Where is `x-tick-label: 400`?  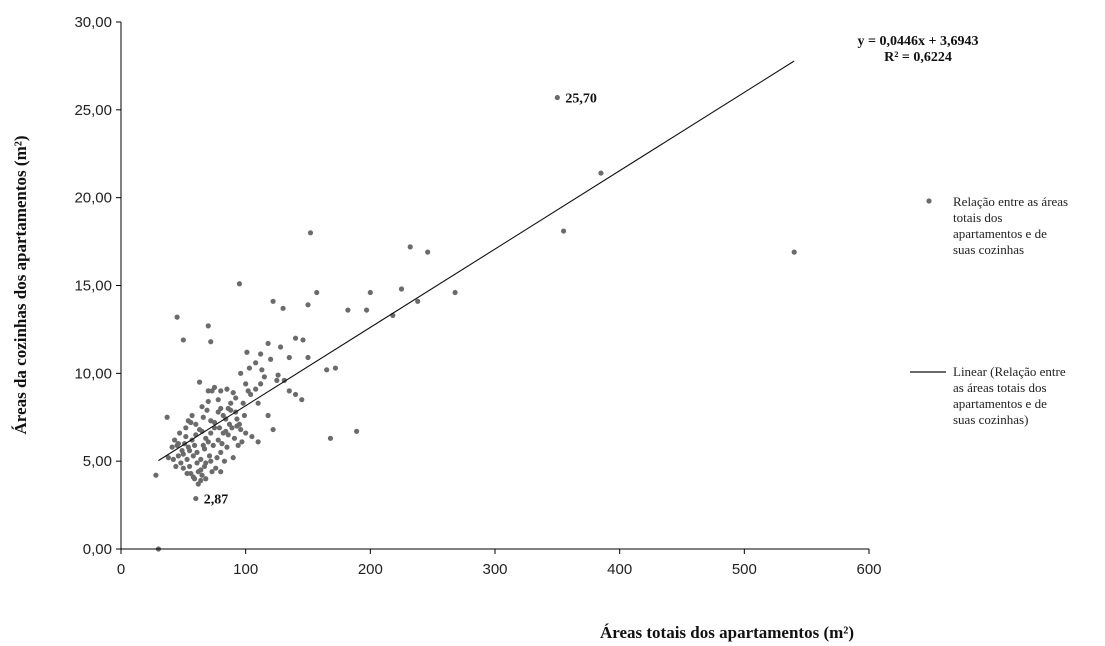 x-tick-label: 400 is located at coordinates (619, 569).